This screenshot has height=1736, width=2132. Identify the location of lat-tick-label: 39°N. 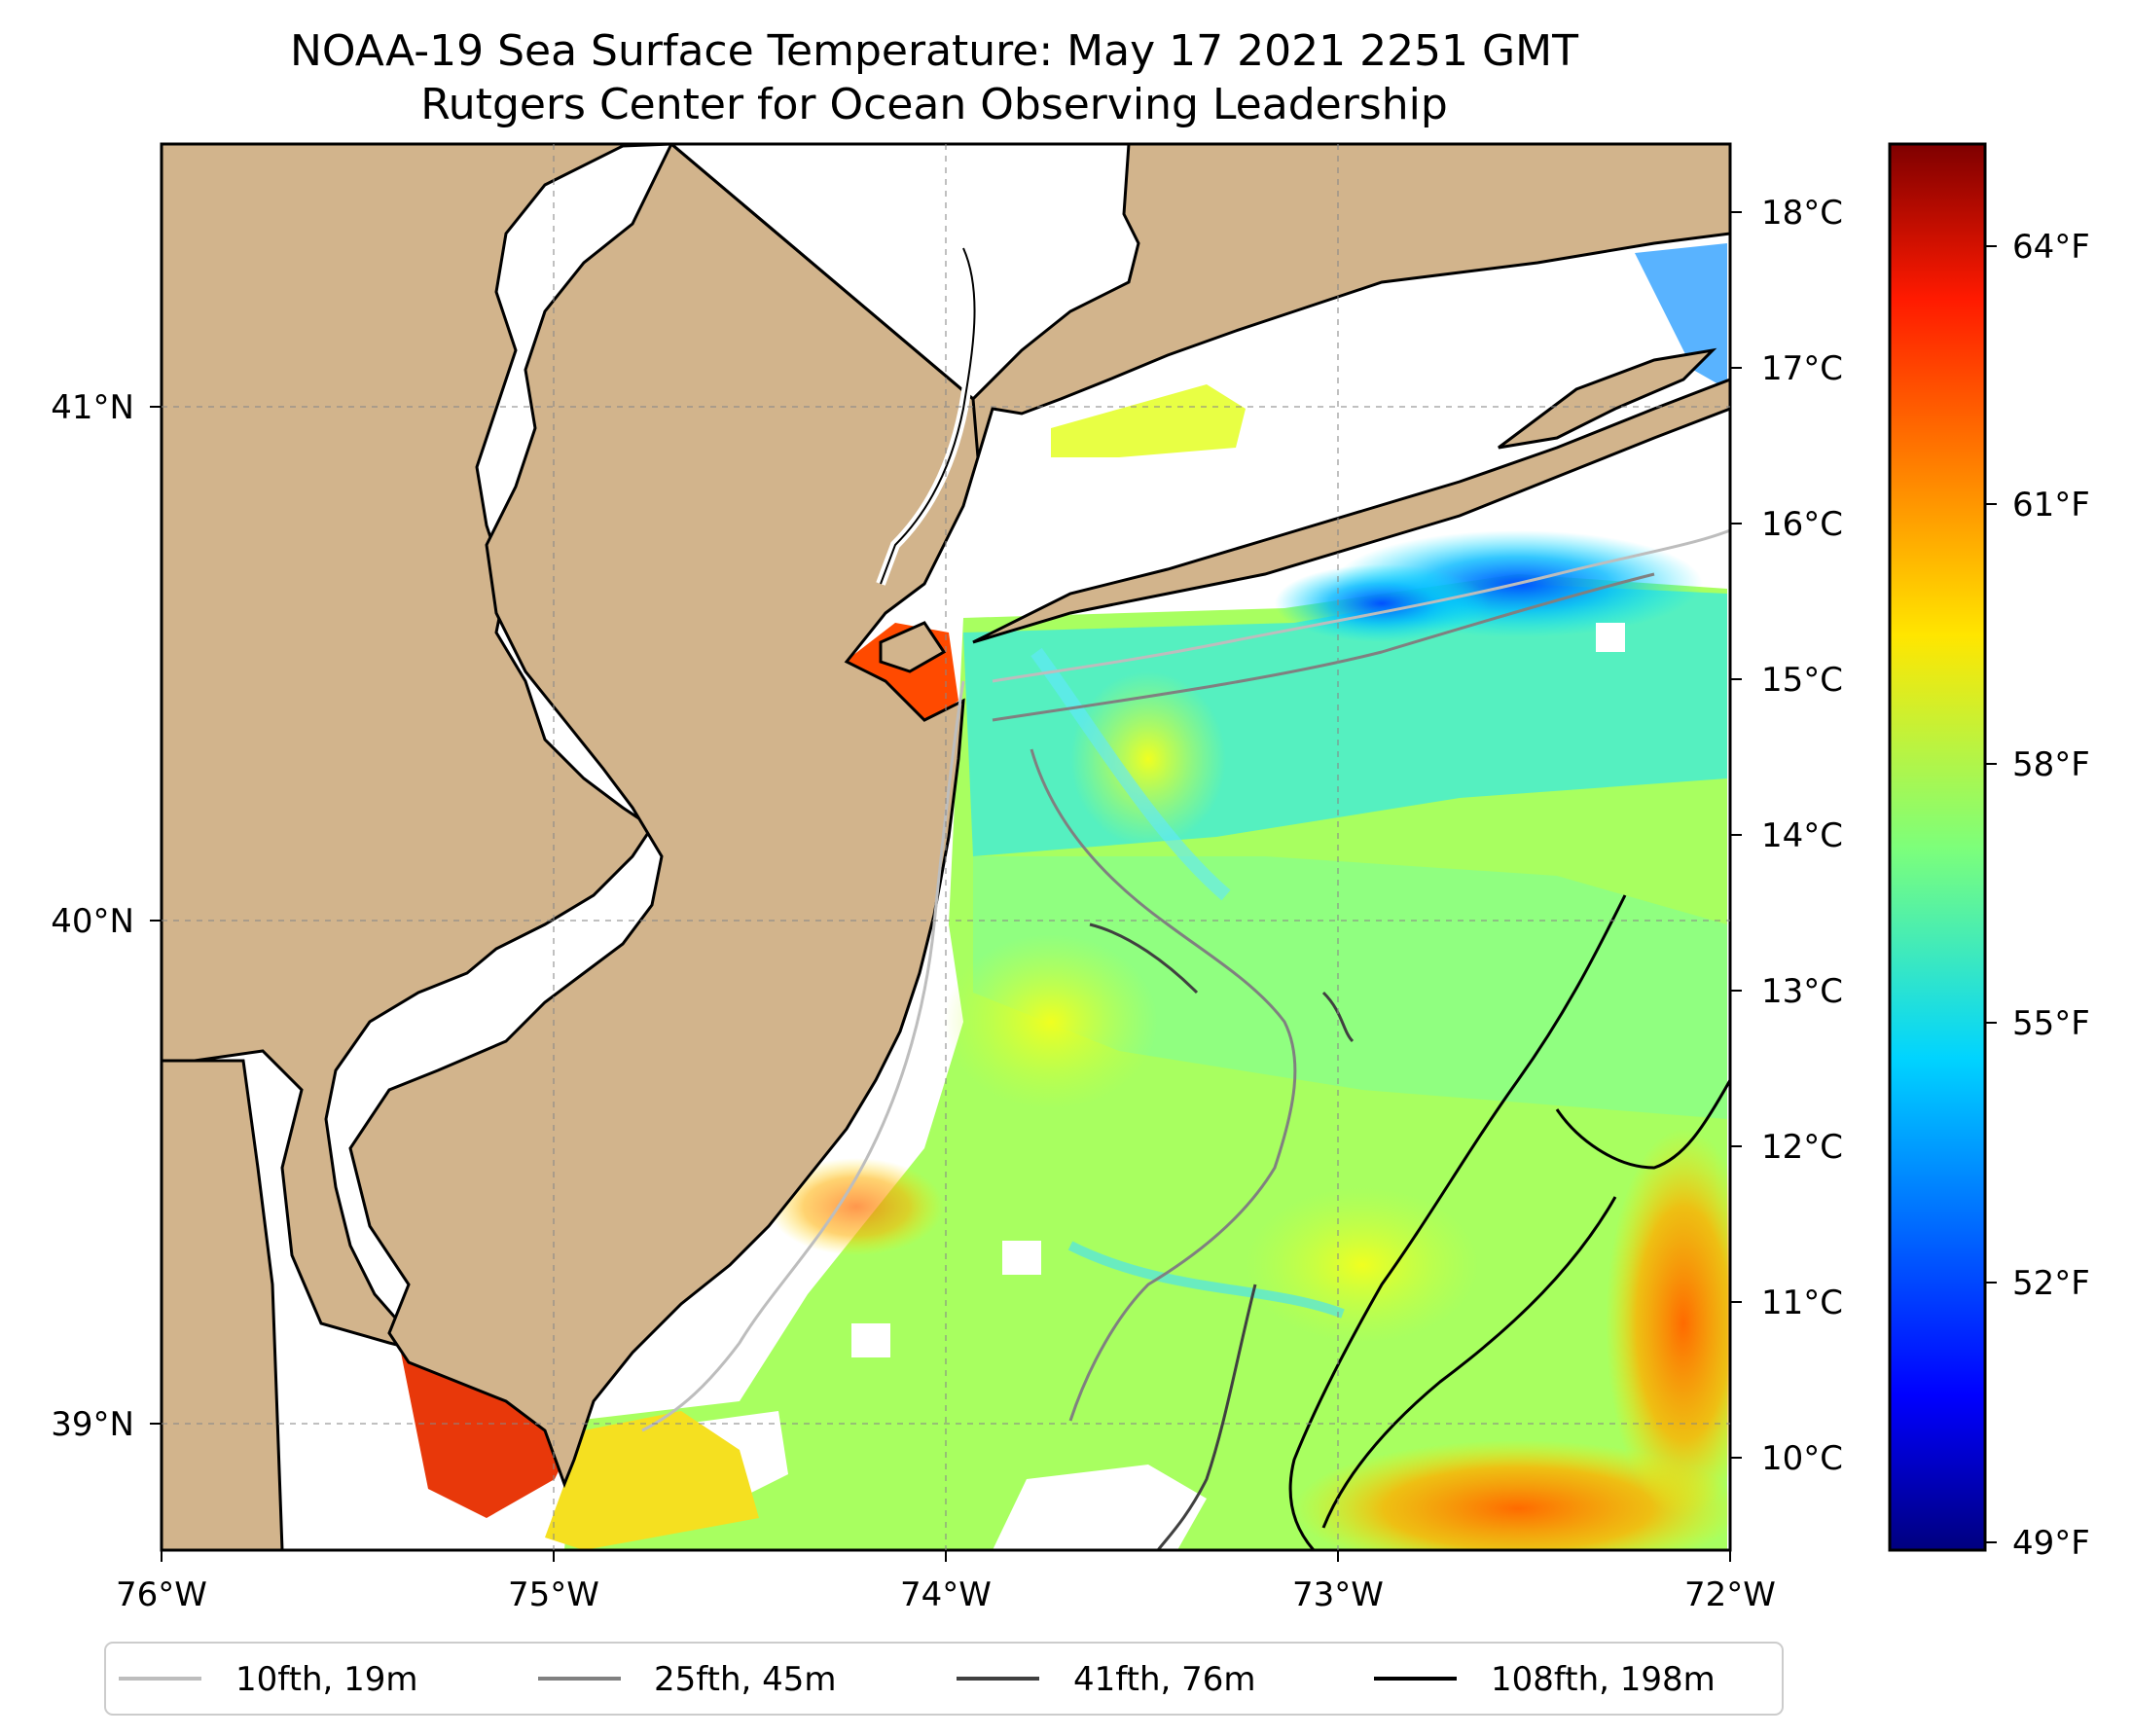
(93, 1425).